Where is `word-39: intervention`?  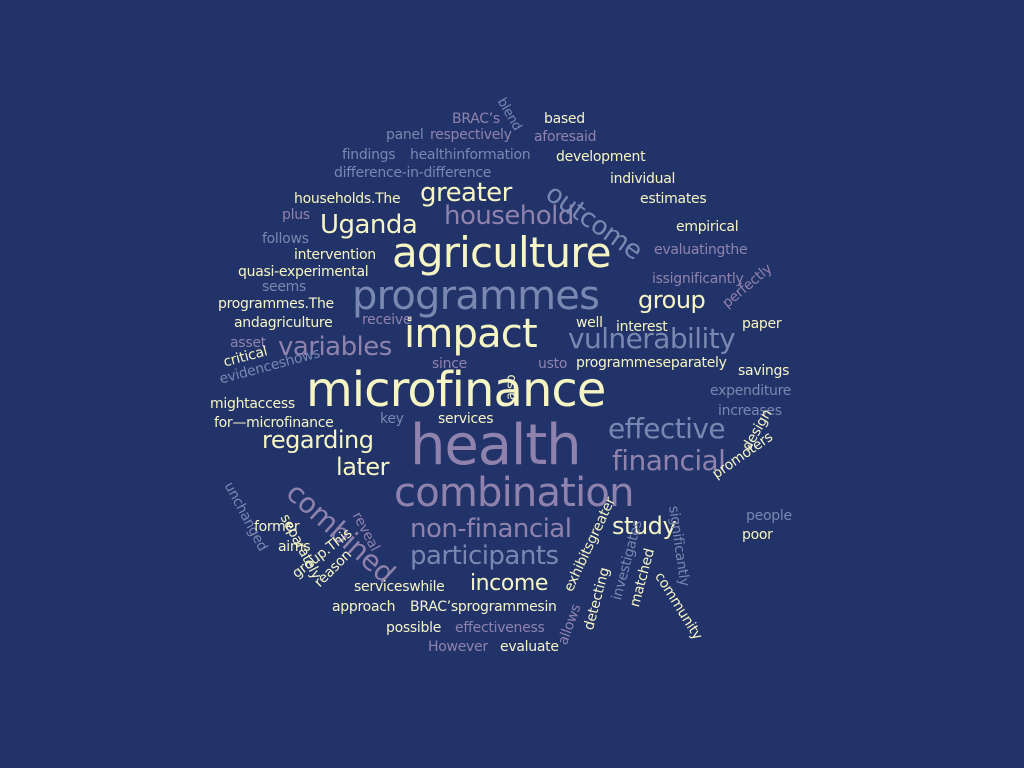
word-39: intervention is located at coordinates (335, 255).